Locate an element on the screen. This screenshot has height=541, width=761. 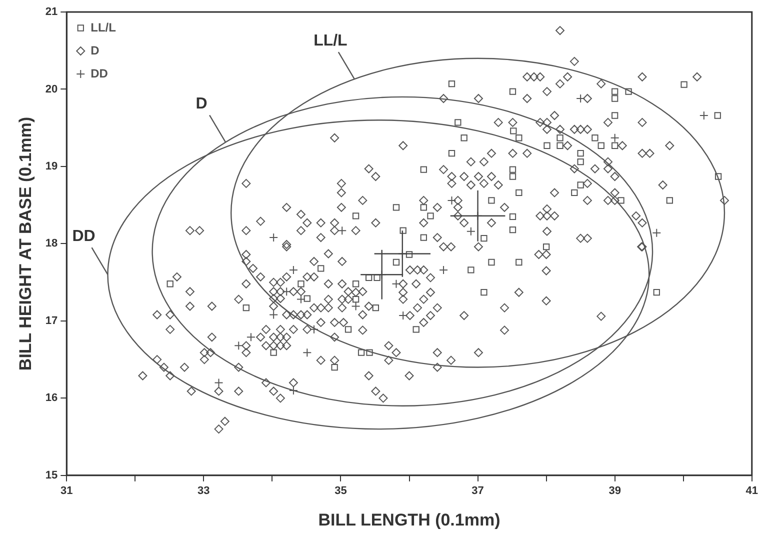
y-tick-label: 15 is located at coordinates (51, 475).